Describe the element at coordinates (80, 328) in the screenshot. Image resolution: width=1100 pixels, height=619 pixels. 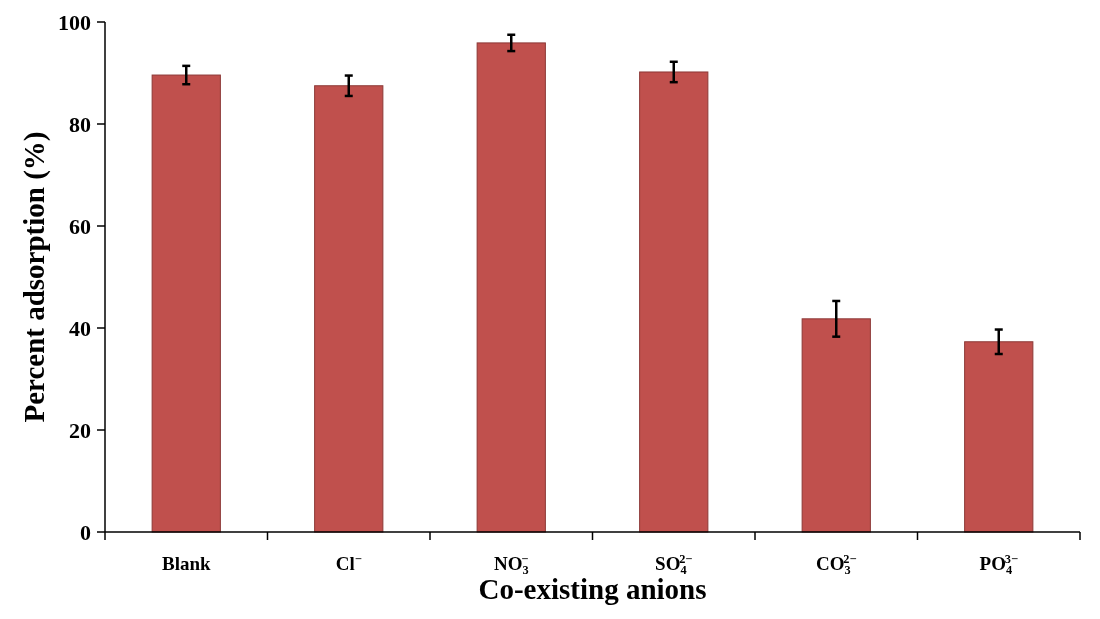
I see `y-tick-label: 40` at that location.